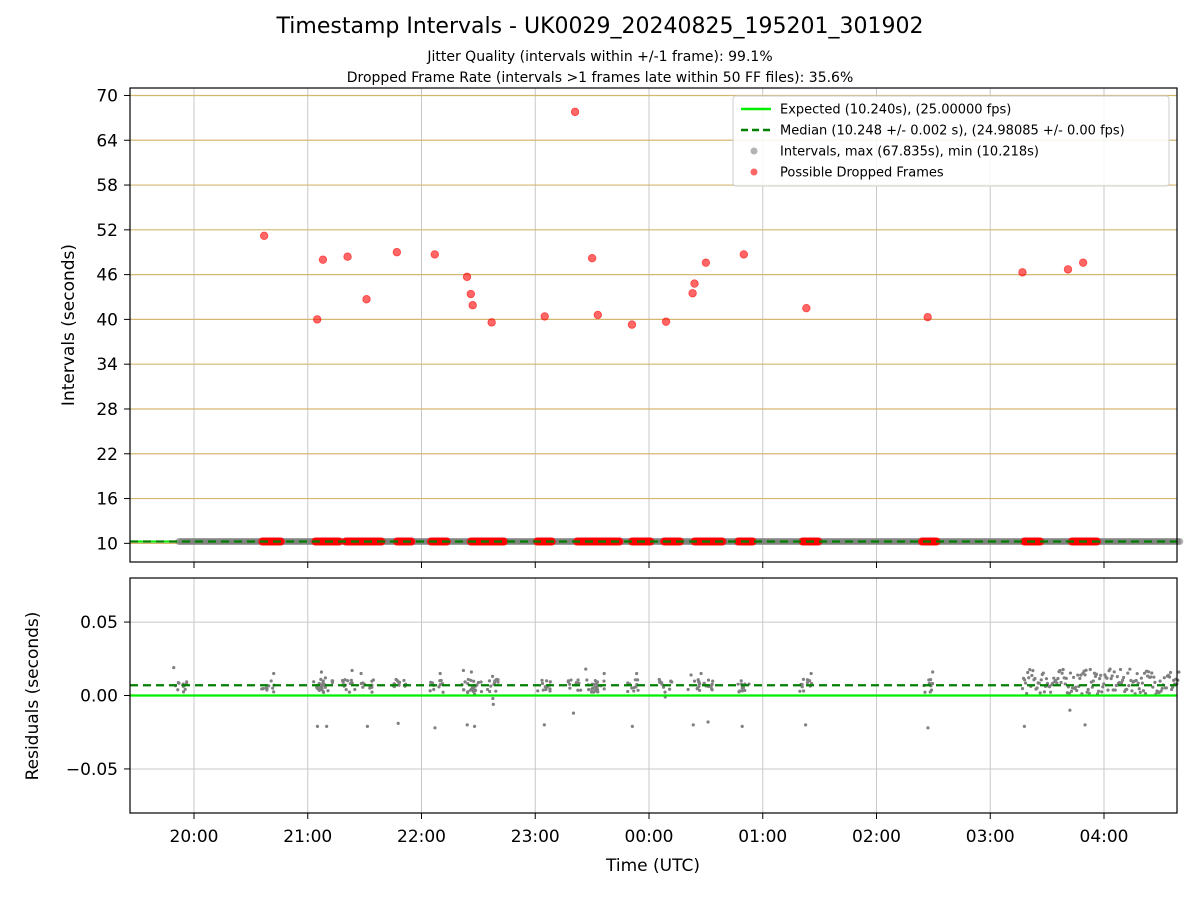 The height and width of the screenshot is (900, 1200). What do you see at coordinates (909, 152) in the screenshot?
I see `legend-label: Intervals, max (67.835s), min (10.218s)` at bounding box center [909, 152].